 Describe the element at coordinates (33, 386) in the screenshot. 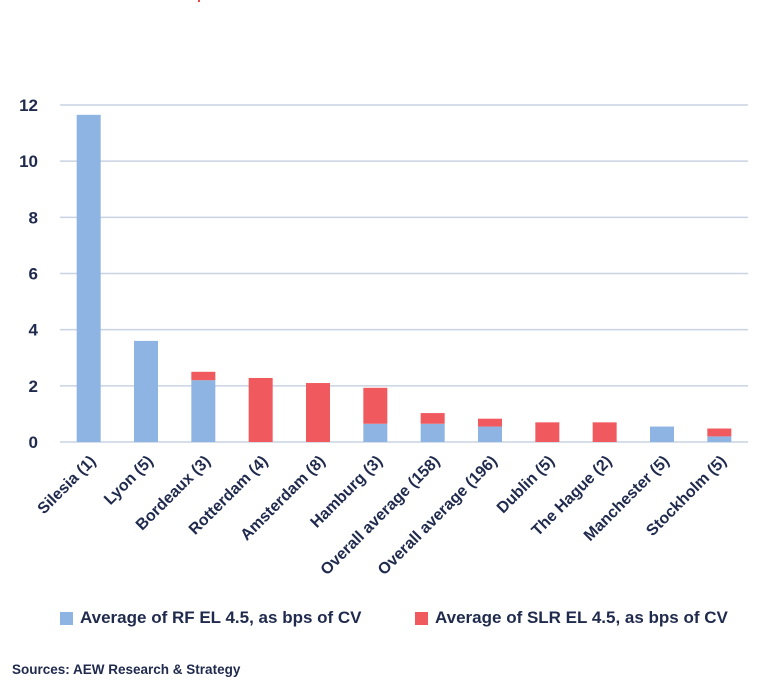

I see `y-tick-label: 2` at that location.